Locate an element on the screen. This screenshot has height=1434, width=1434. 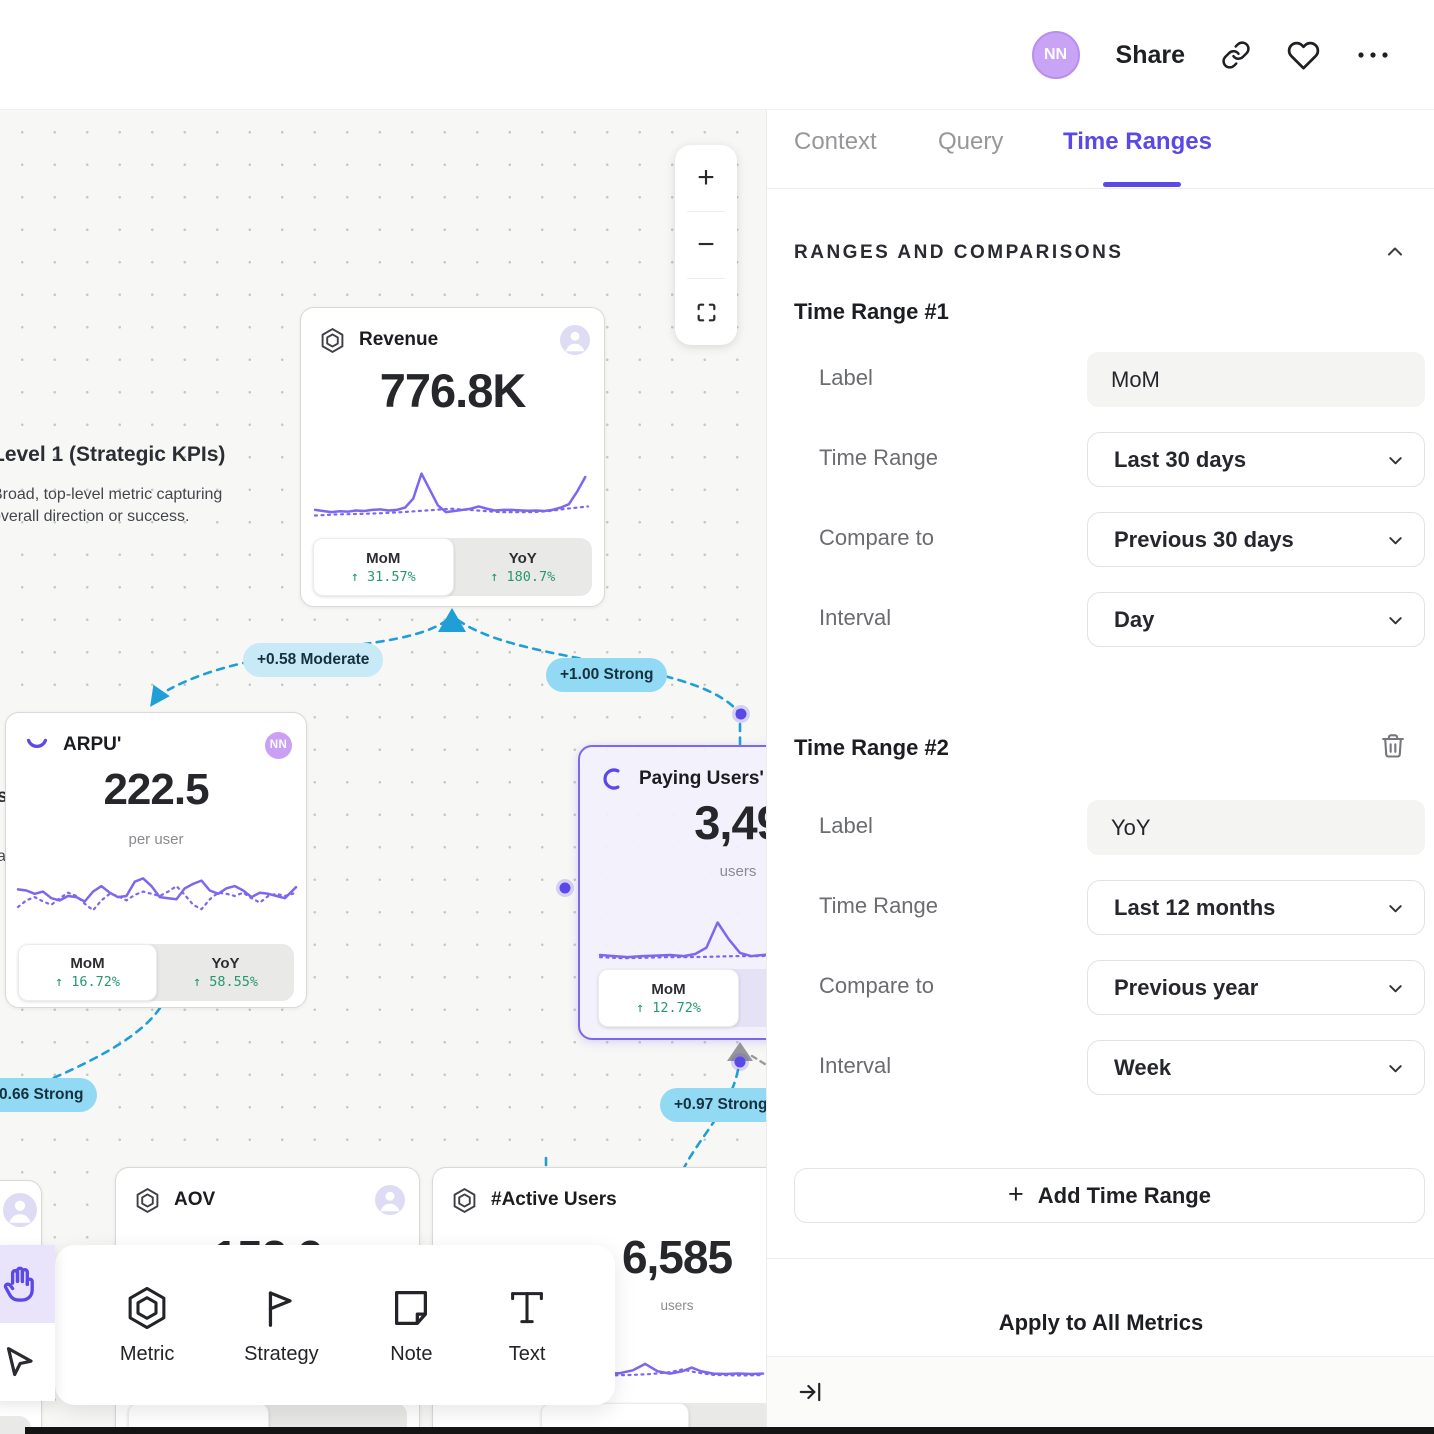
toggle-yoy is located at coordinates (752, 998).